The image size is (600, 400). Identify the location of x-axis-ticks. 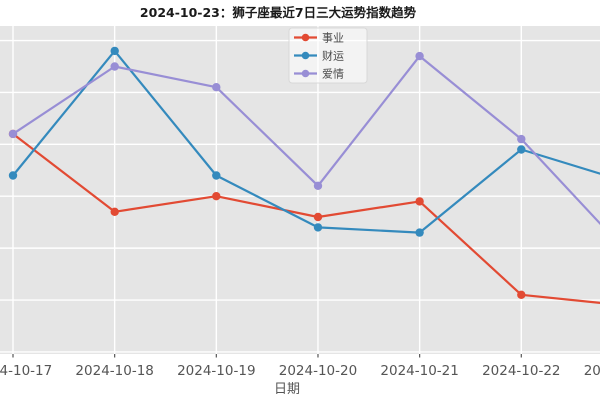
(267, 356).